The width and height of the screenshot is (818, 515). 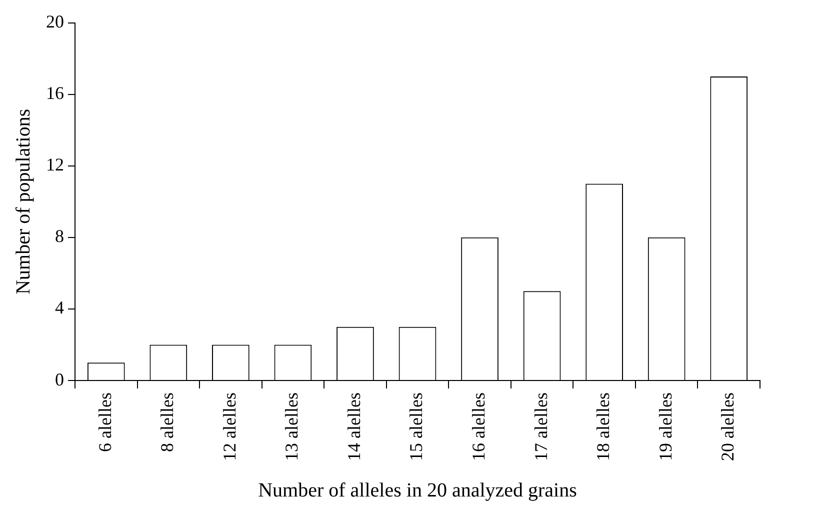 What do you see at coordinates (59, 308) in the screenshot?
I see `y-tick-label: 4` at bounding box center [59, 308].